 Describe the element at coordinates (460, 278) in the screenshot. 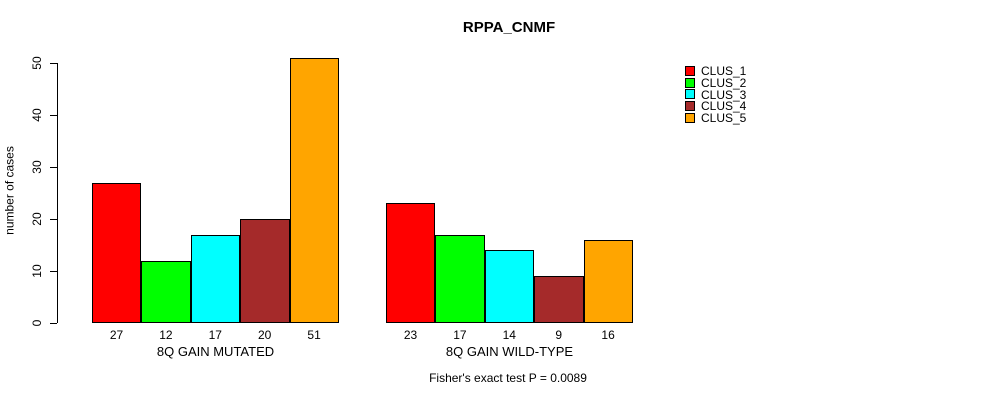

I see `bar-clus_2-group2` at that location.